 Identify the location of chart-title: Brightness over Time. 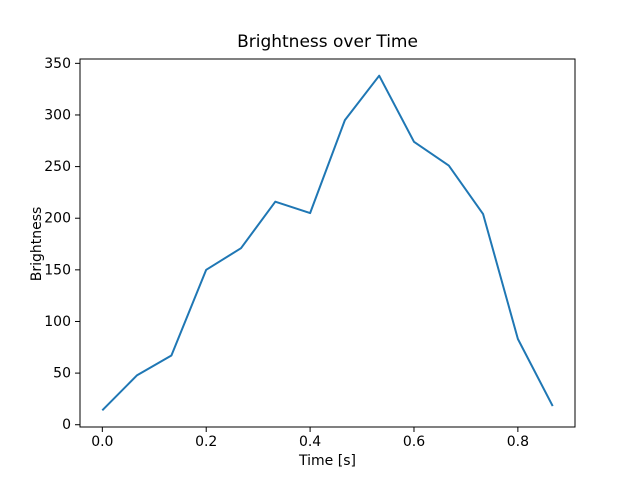
(327, 42).